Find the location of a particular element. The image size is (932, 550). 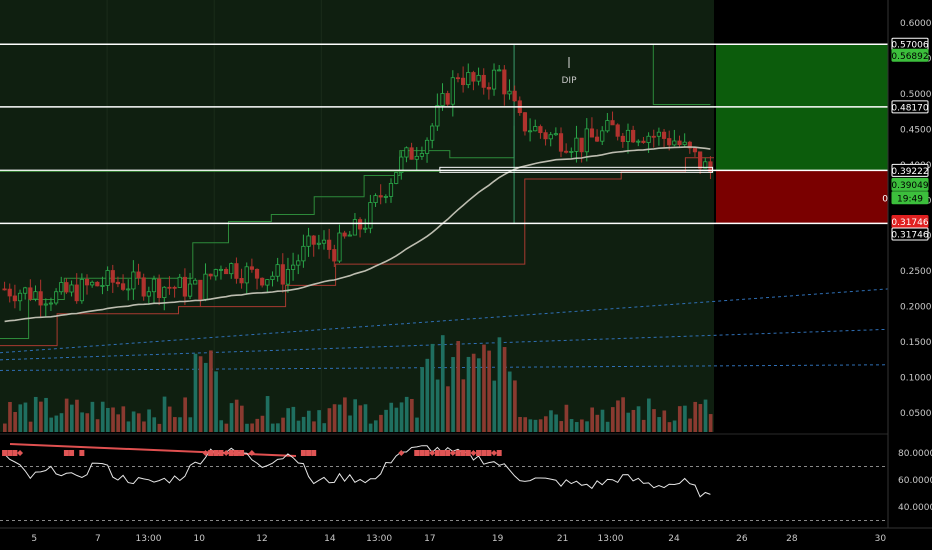

price-badge is located at coordinates (910, 55).